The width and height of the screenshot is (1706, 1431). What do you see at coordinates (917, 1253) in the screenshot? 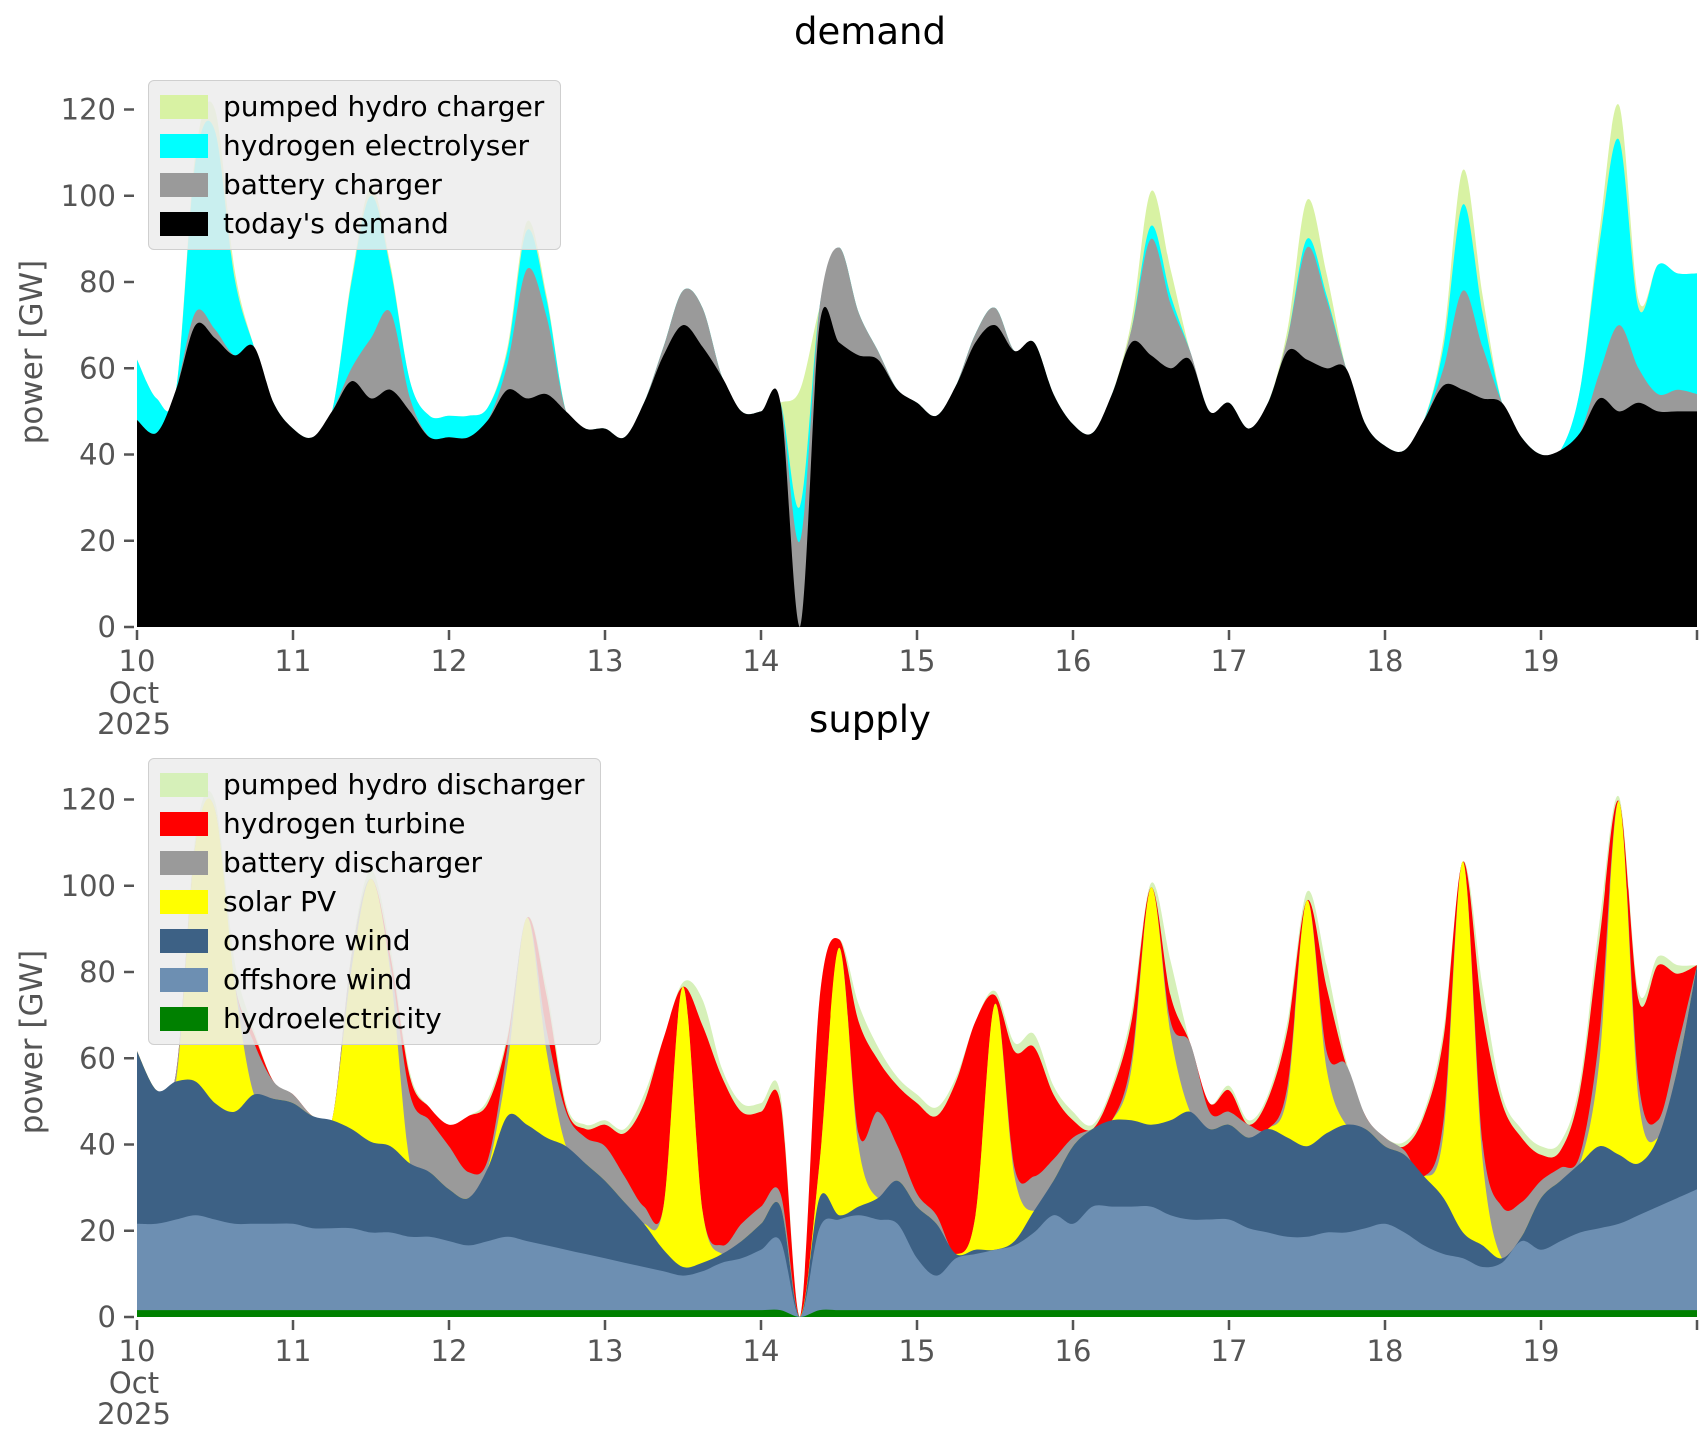
I see `area-offshore-wind` at bounding box center [917, 1253].